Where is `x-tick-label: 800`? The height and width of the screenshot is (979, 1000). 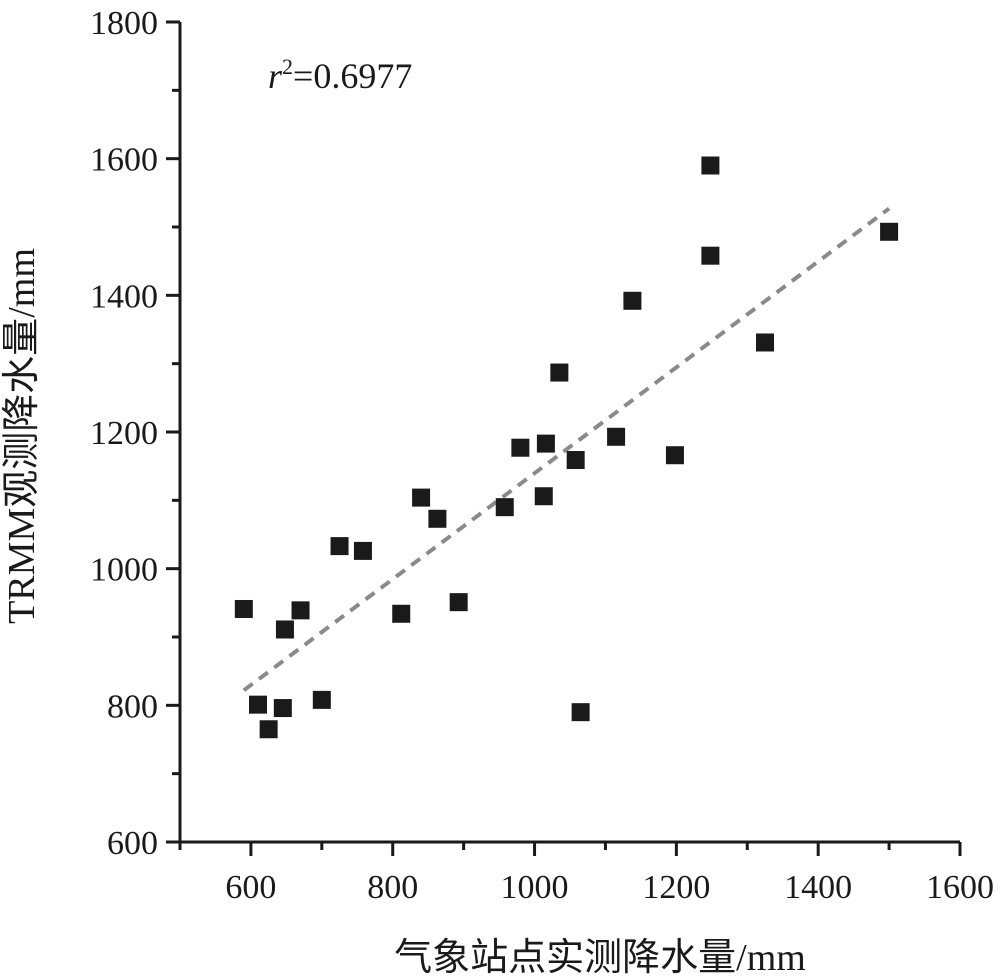 x-tick-label: 800 is located at coordinates (392, 887).